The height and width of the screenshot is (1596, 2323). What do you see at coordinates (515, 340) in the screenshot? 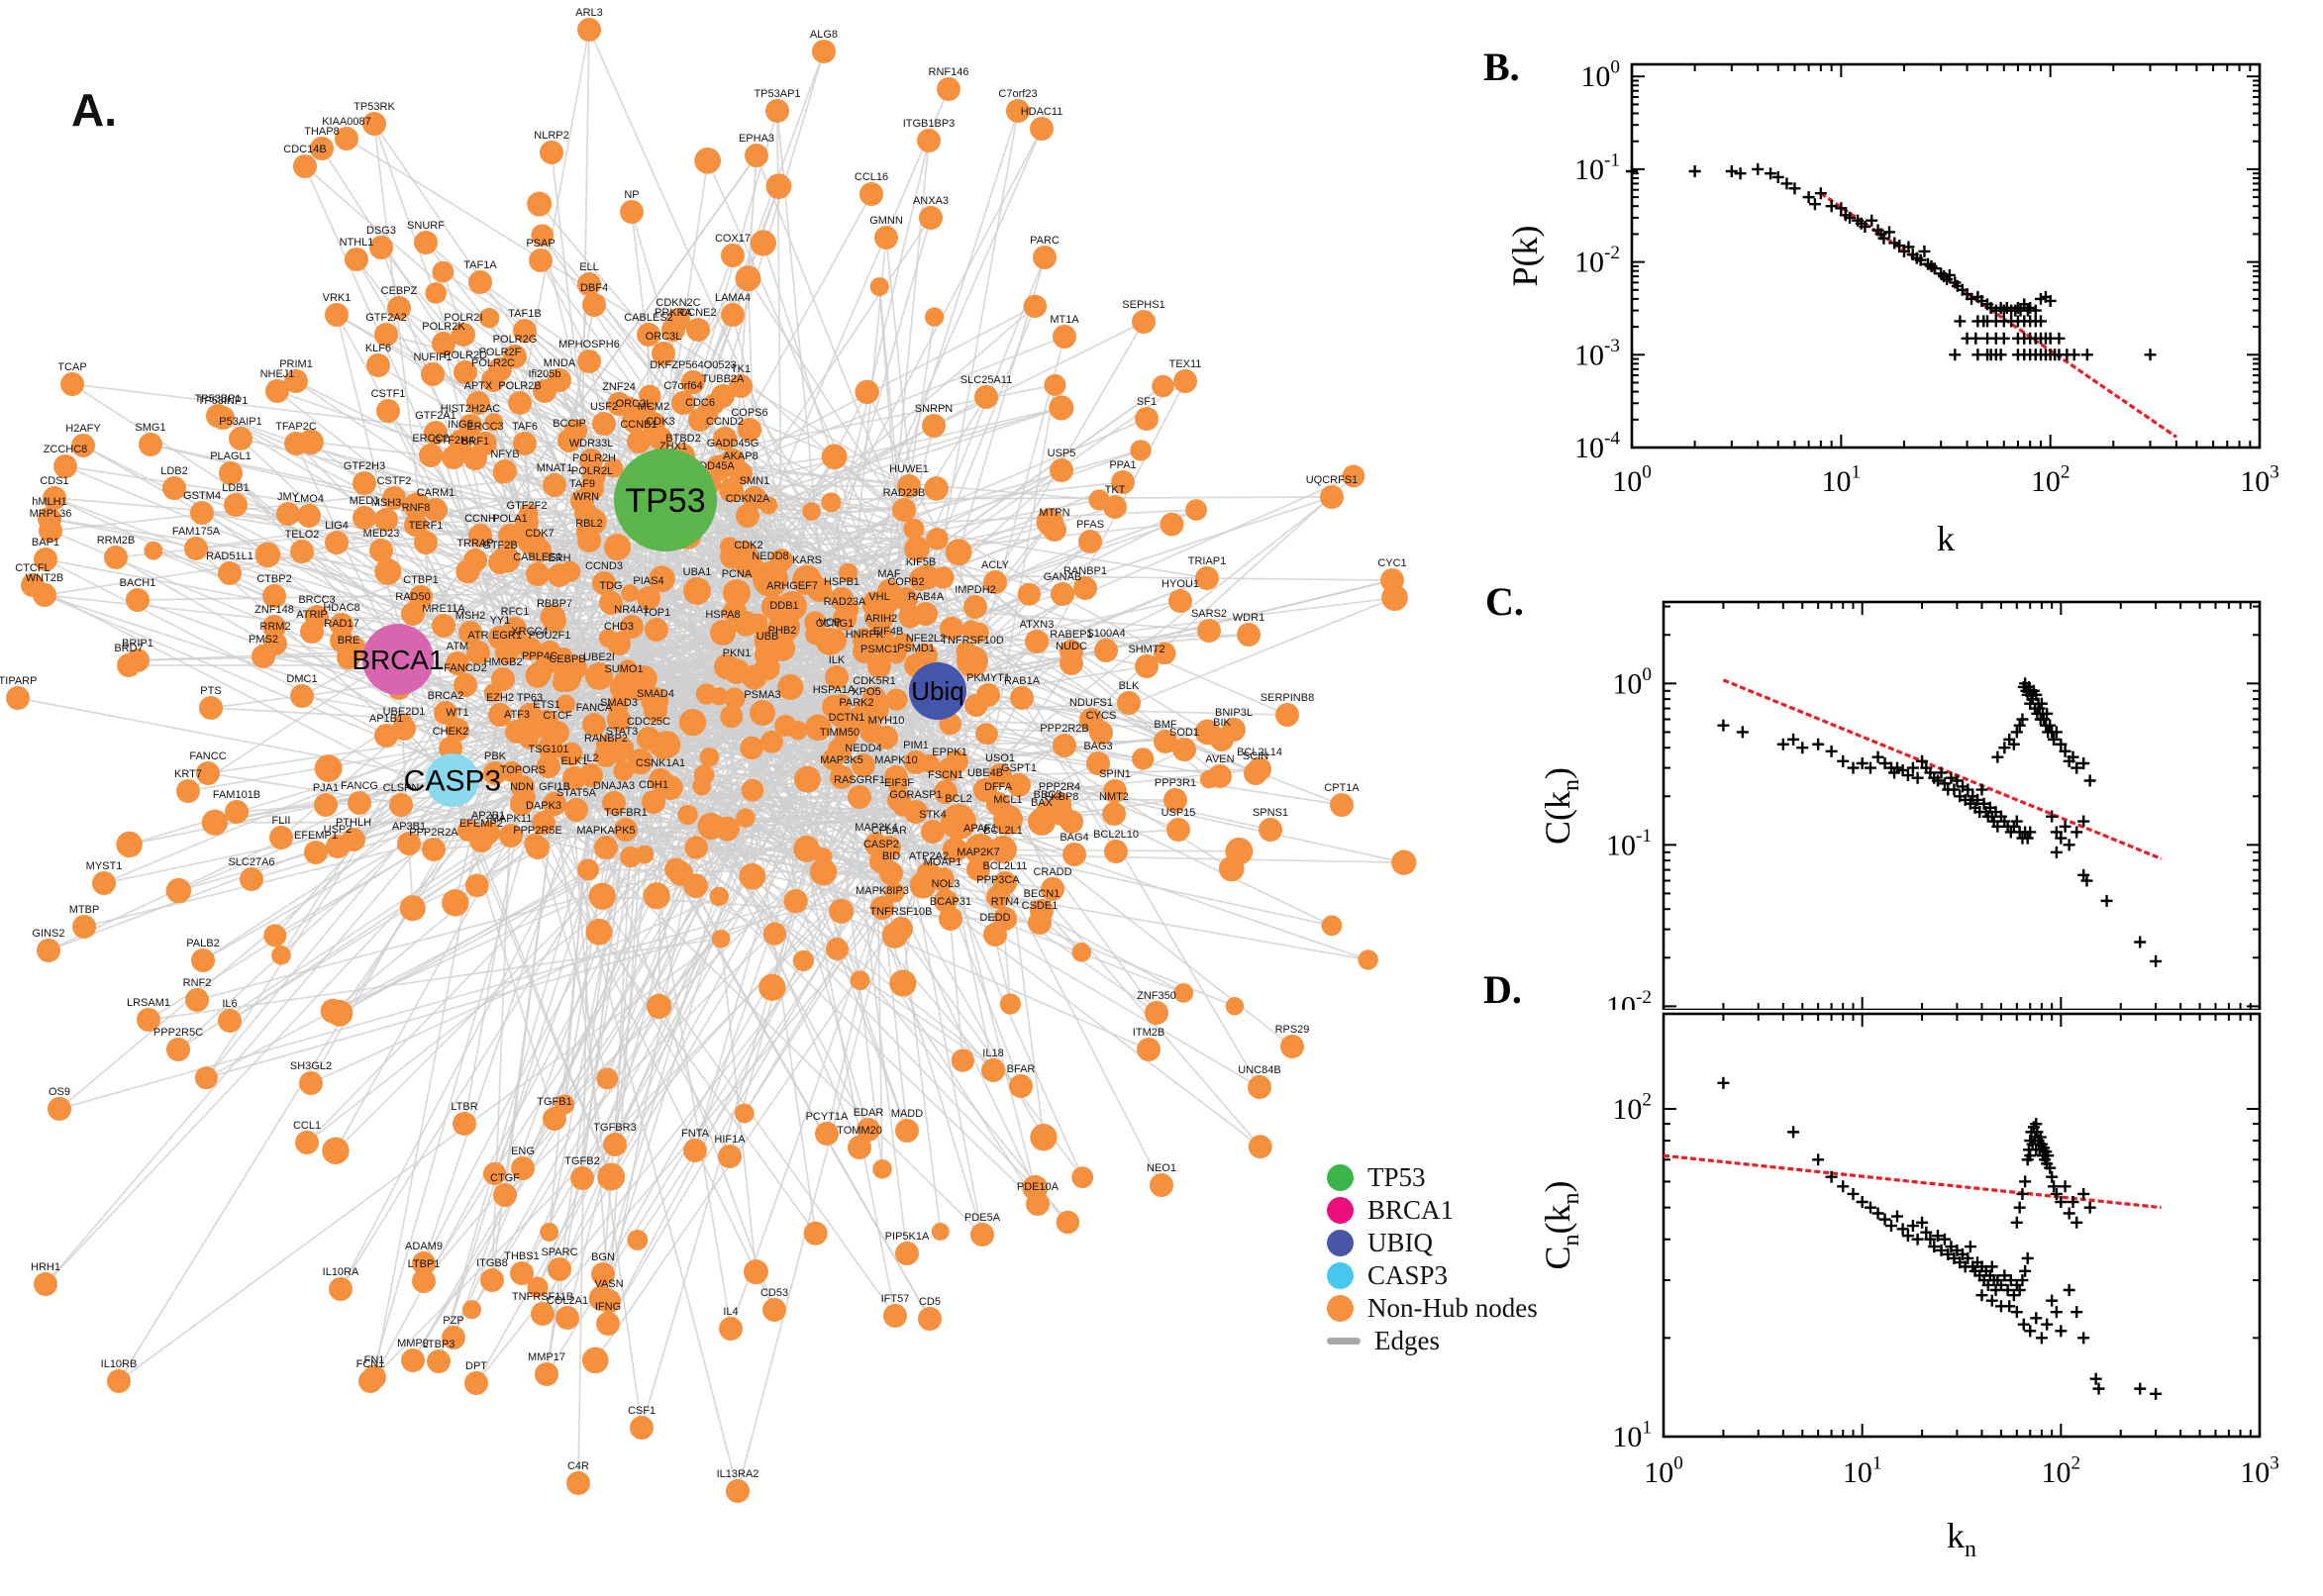
I see `node-label: POLR2G` at bounding box center [515, 340].